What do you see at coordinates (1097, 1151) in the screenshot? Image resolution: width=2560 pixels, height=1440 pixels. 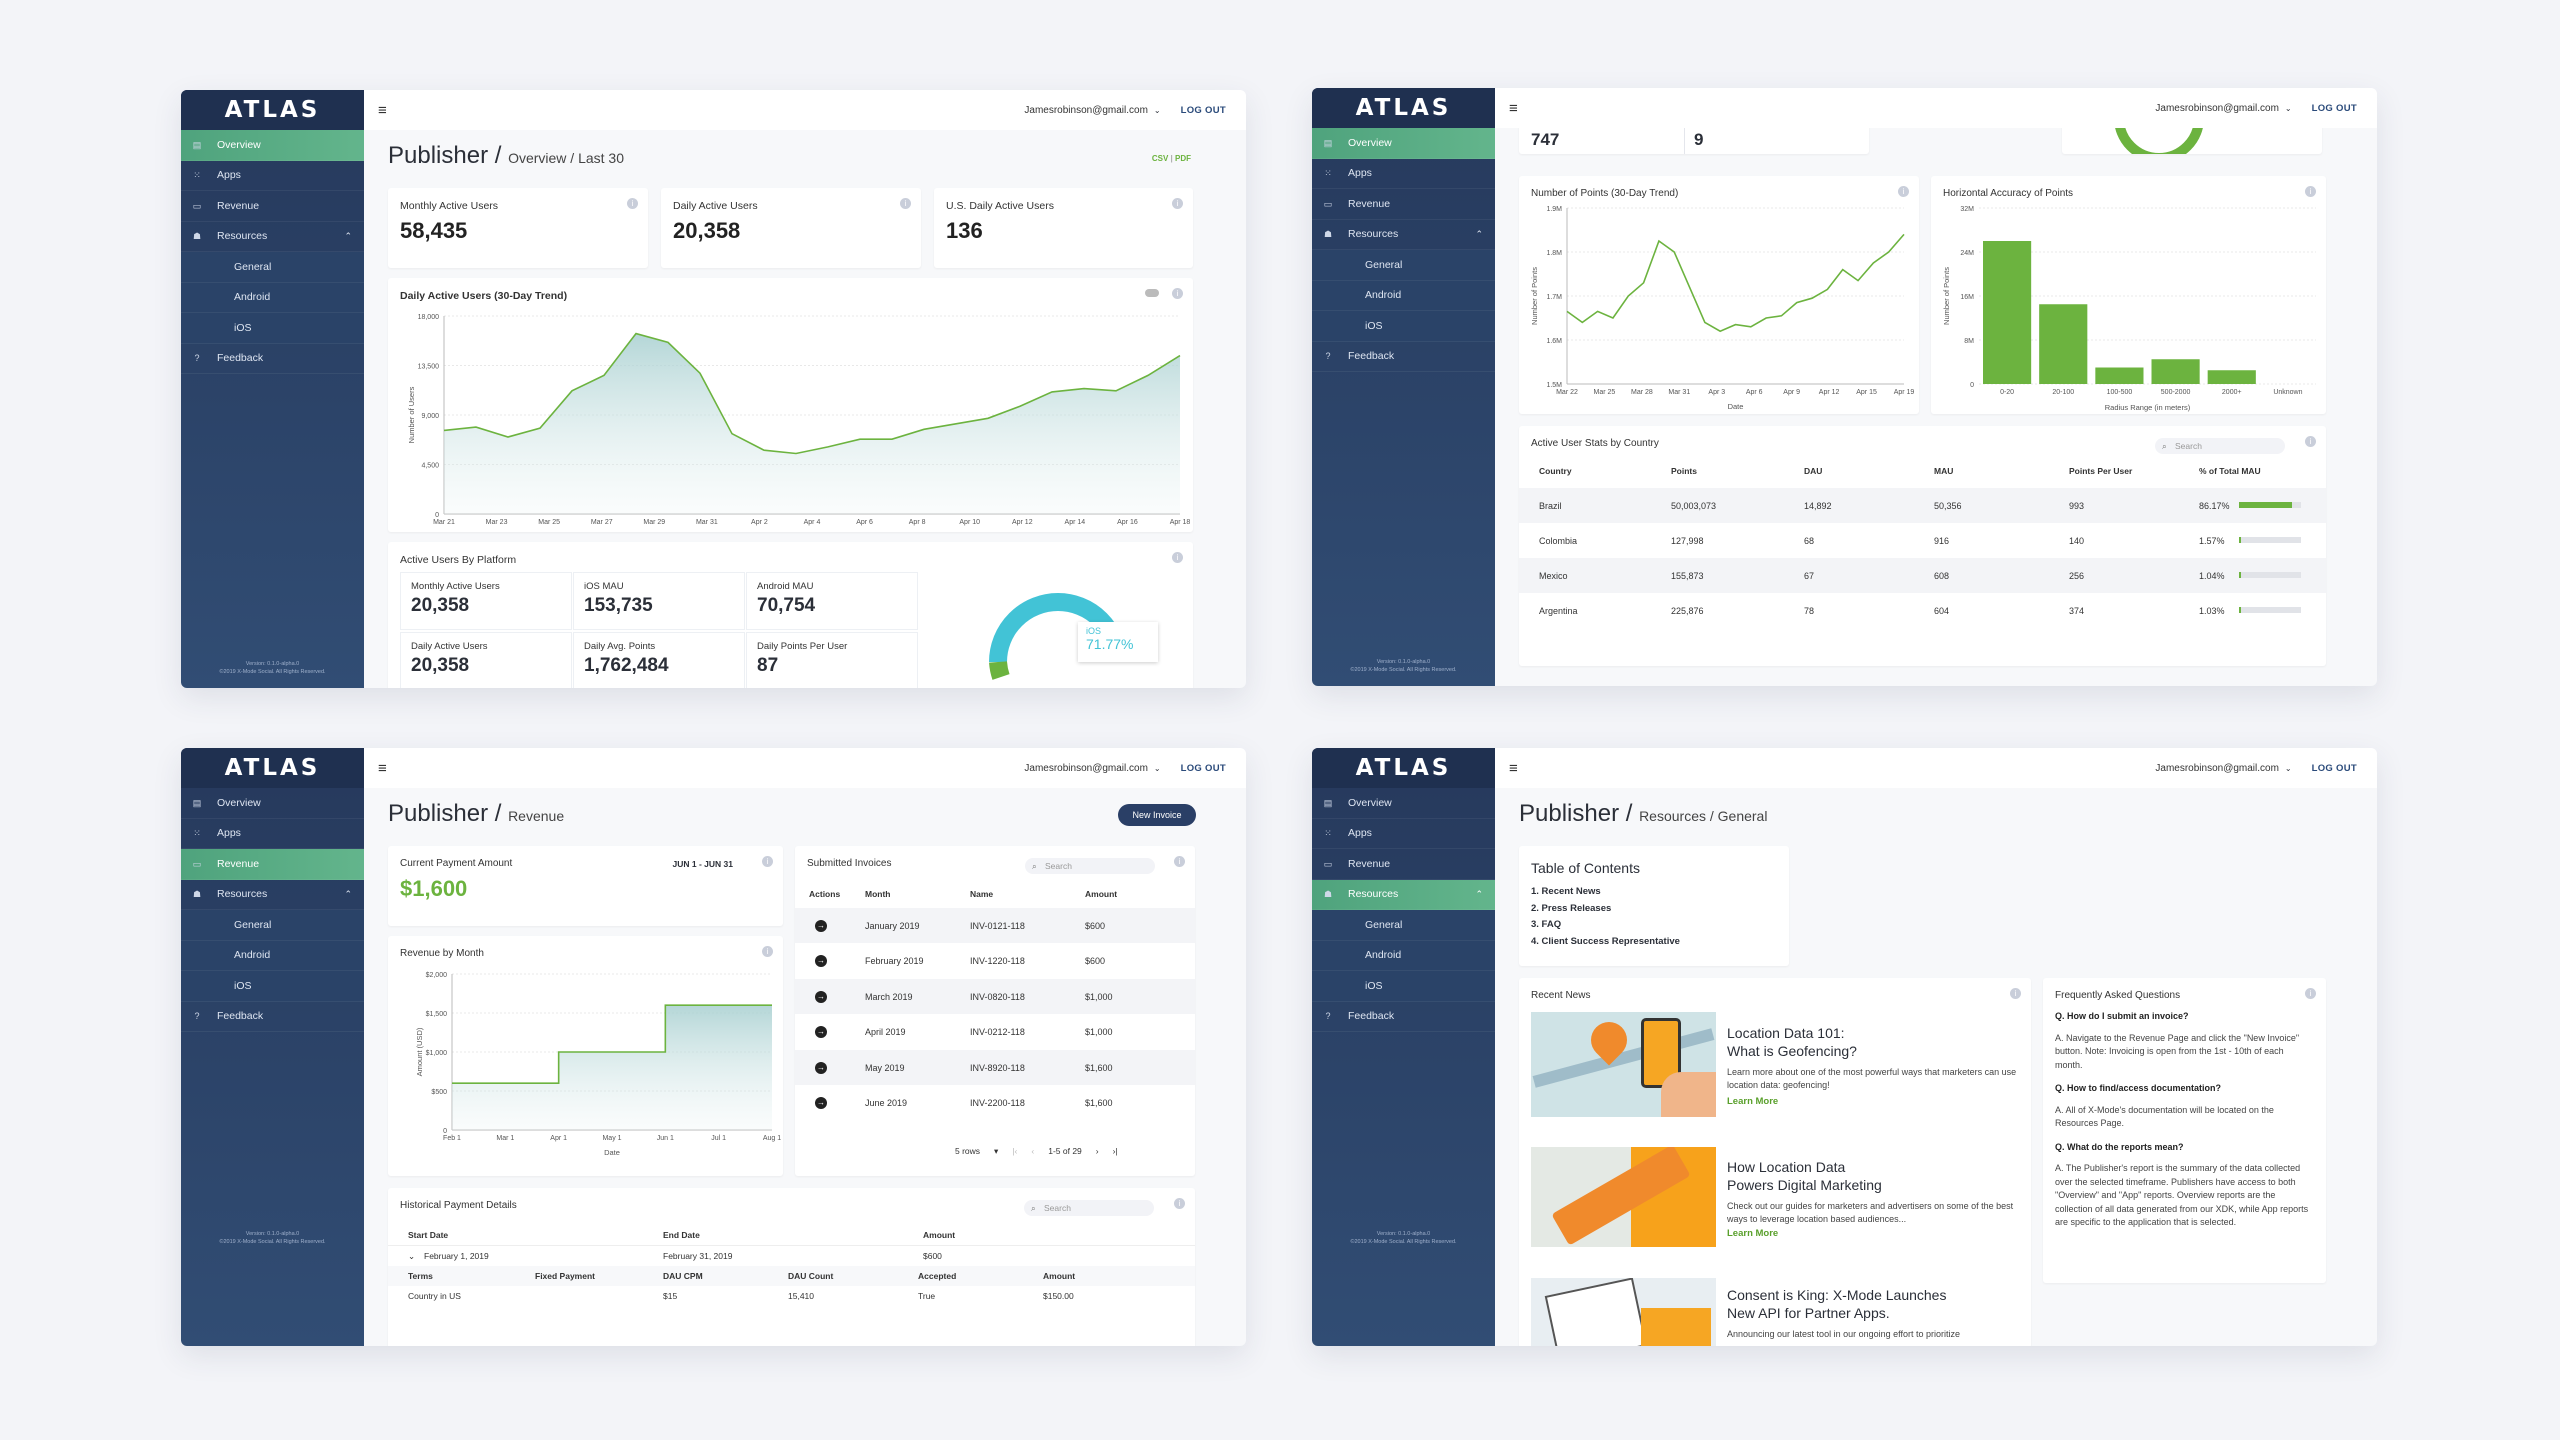 I see `next-page-icon: ›` at bounding box center [1097, 1151].